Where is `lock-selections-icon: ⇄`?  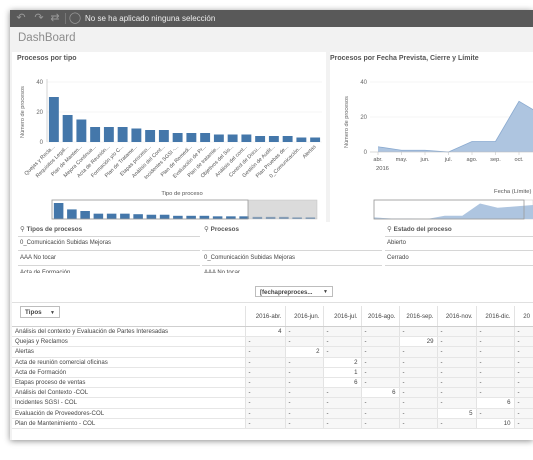
lock-selections-icon: ⇄ is located at coordinates (55, 18).